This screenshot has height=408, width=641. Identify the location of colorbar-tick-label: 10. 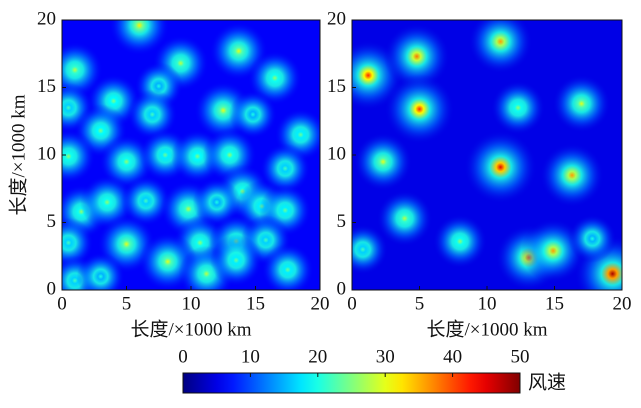
(250, 356).